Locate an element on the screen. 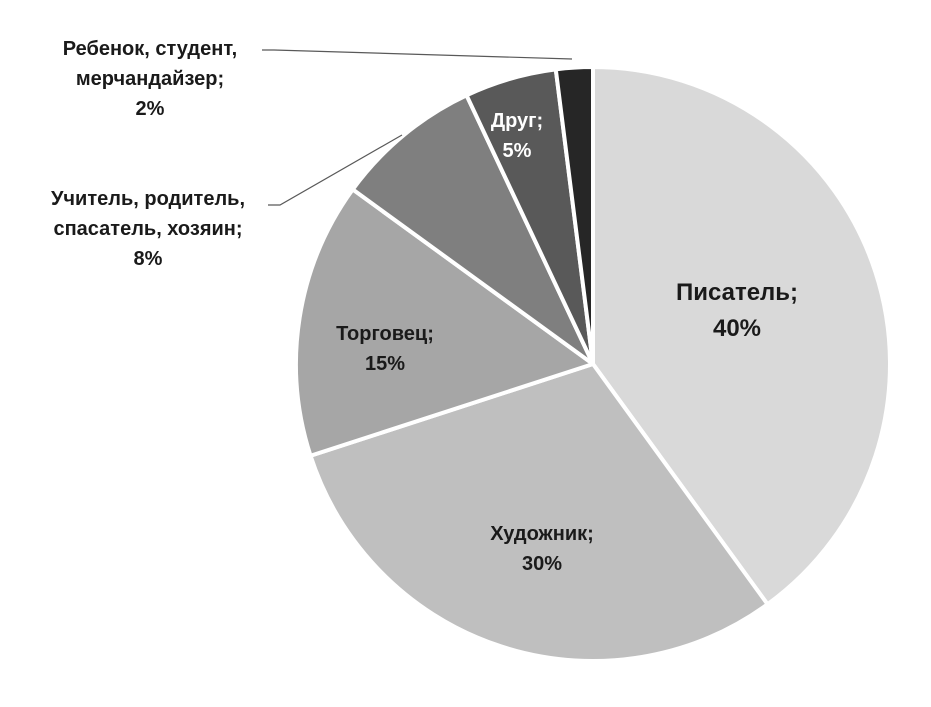 This screenshot has width=931, height=707. data-label-line: Писатель; is located at coordinates (737, 292).